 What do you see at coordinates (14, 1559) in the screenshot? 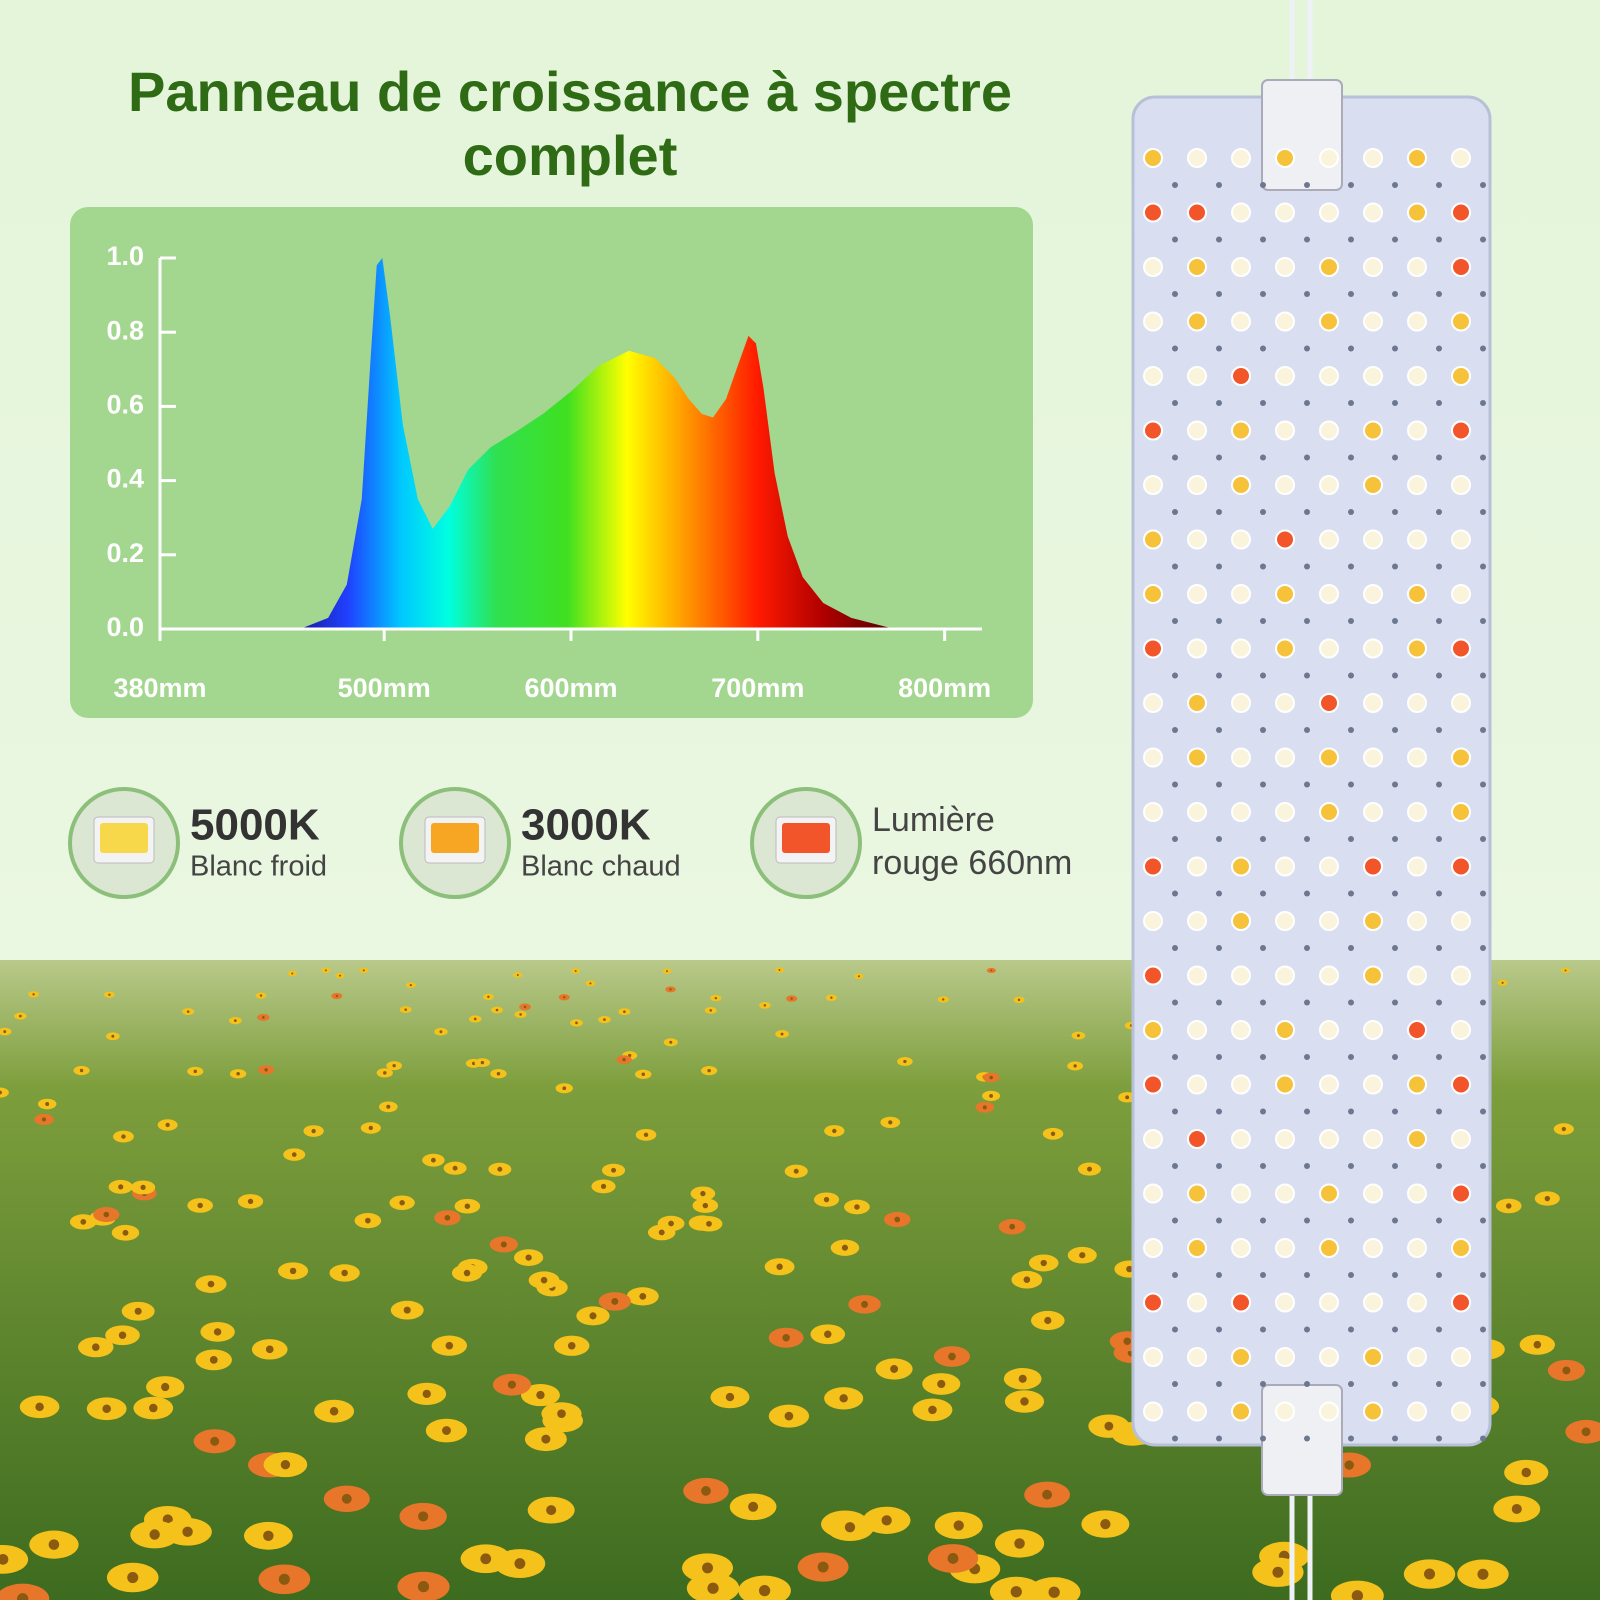
I see `flower` at bounding box center [14, 1559].